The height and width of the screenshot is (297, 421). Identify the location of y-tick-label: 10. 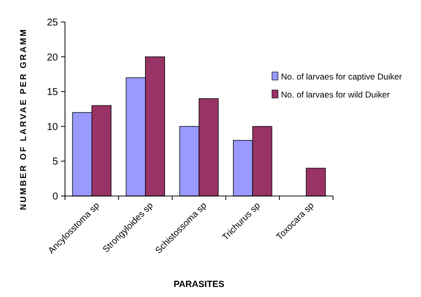
(52, 127).